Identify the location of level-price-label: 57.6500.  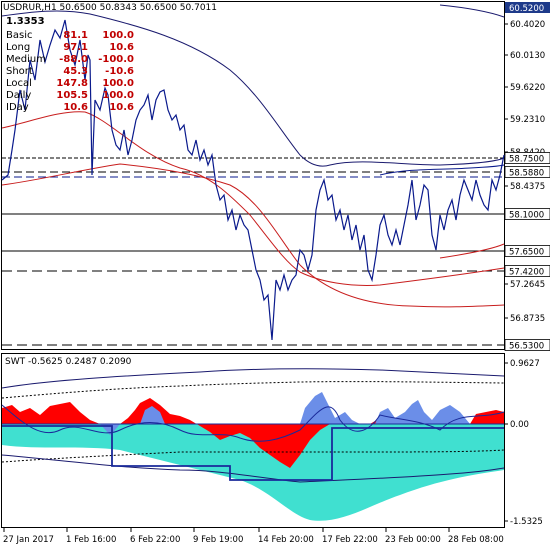
(526, 253).